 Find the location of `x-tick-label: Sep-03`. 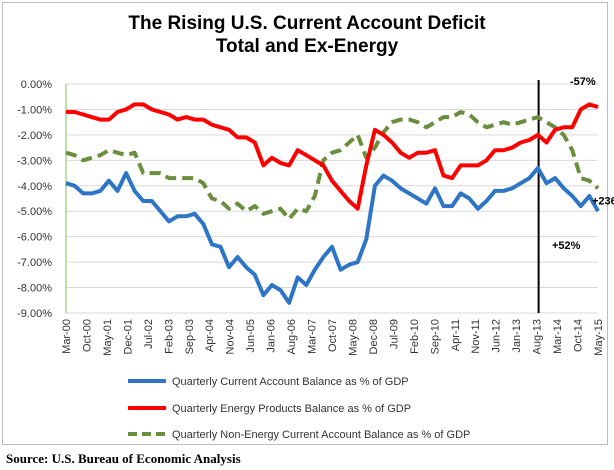

x-tick-label: Sep-03 is located at coordinates (190, 336).